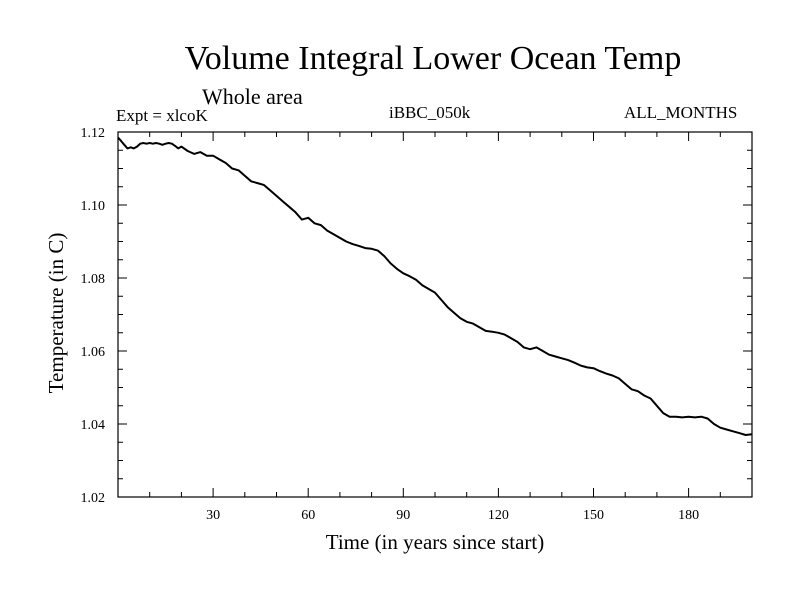 This screenshot has height=600, width=800. Describe the element at coordinates (93, 498) in the screenshot. I see `y-tick-label: 1.02` at that location.